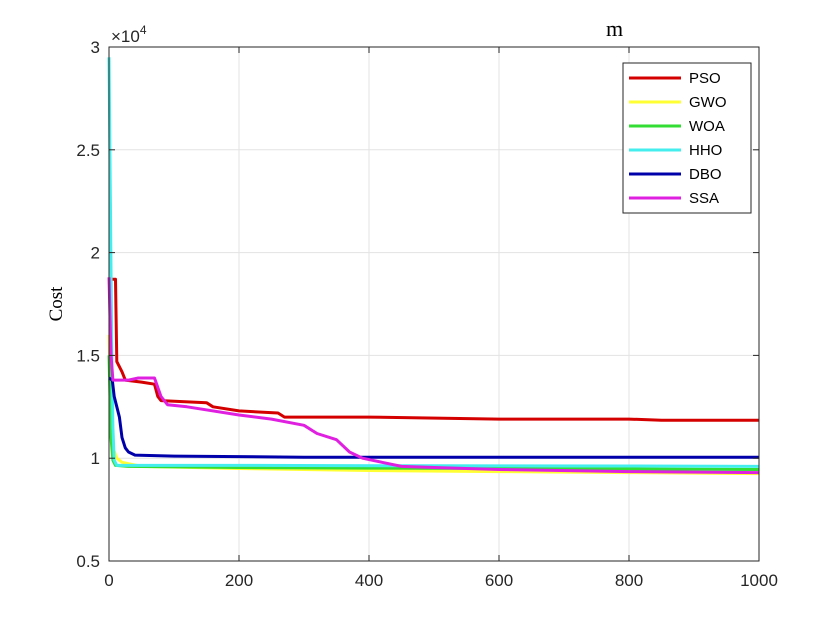 The height and width of the screenshot is (630, 840). I want to click on legend-box, so click(687, 138).